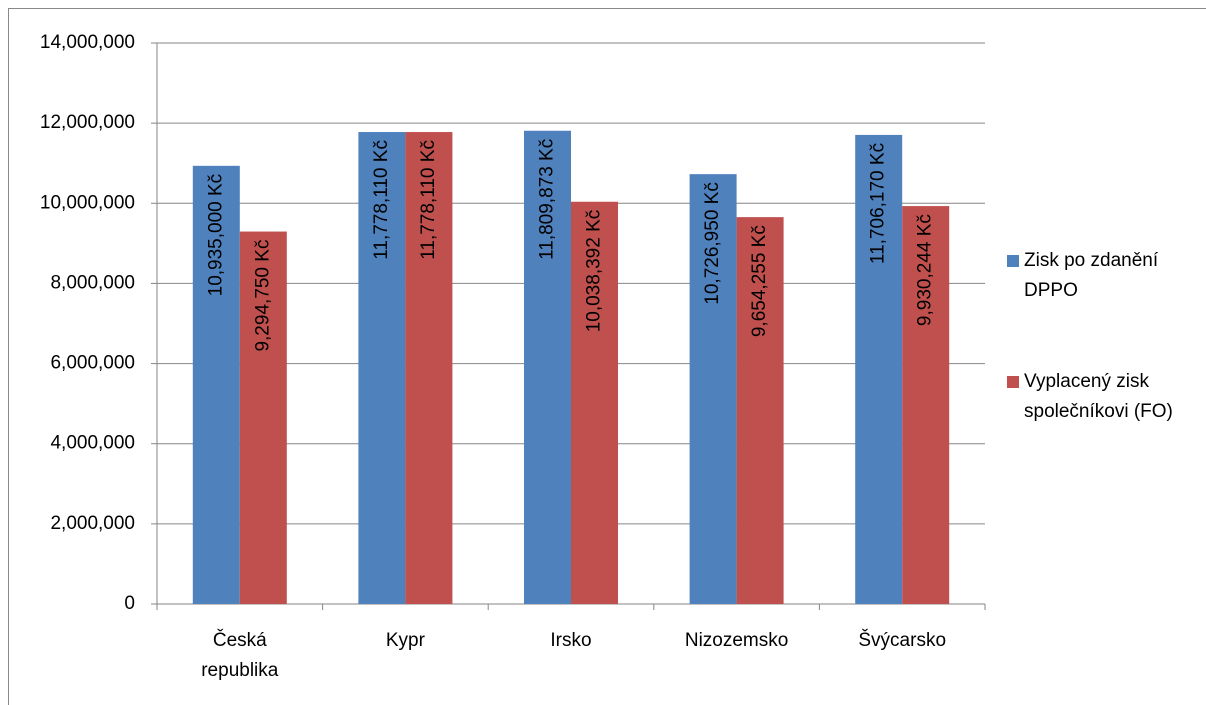  Describe the element at coordinates (92, 443) in the screenshot. I see `y-tick-label: 4,000,000` at that location.